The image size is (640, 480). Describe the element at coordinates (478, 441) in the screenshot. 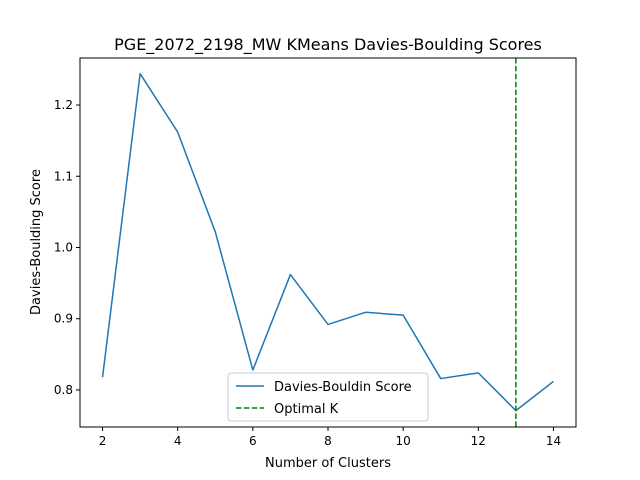

I see `x-tick-label: 12` at that location.